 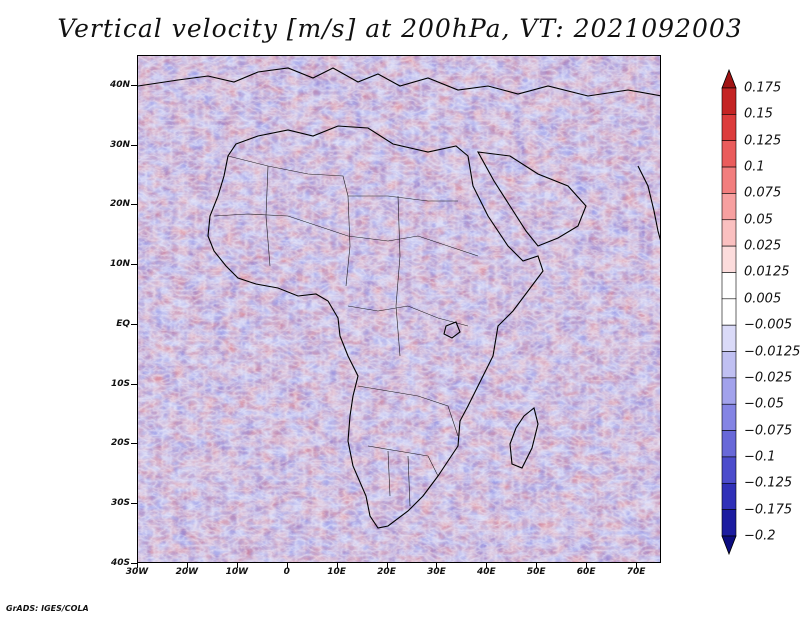 What do you see at coordinates (768, 378) in the screenshot?
I see `colorbar-level-label: −0.025` at bounding box center [768, 378].